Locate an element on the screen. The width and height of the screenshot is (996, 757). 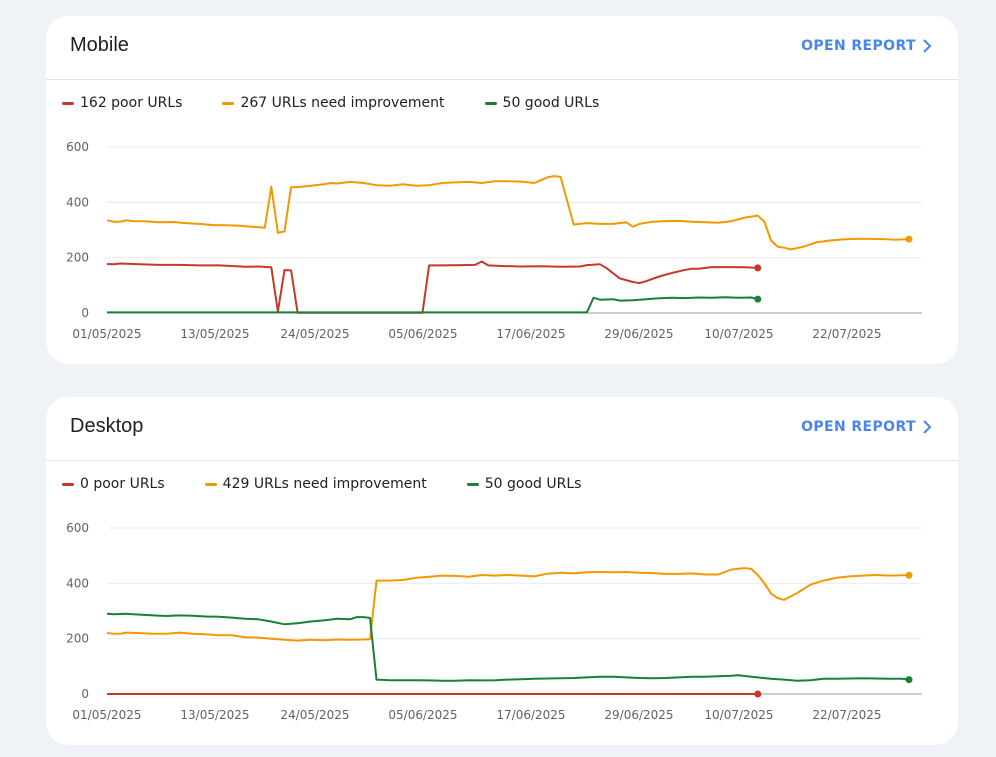
card-title: Desktop is located at coordinates (107, 426).